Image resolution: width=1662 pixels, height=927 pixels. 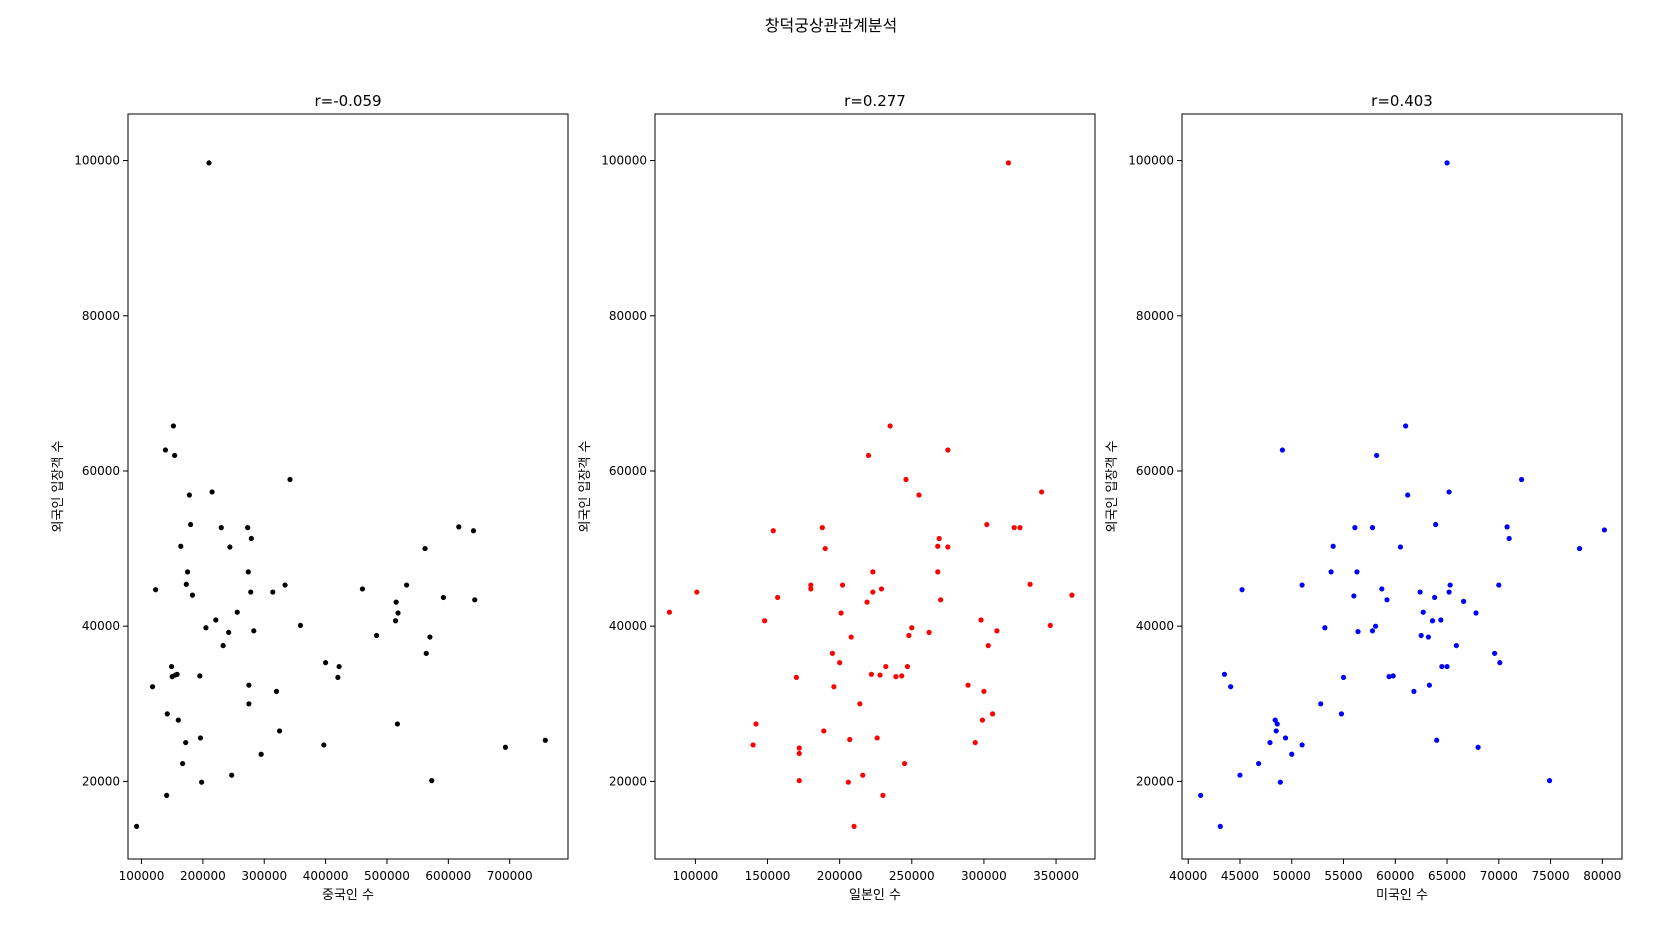 What do you see at coordinates (1602, 876) in the screenshot?
I see `x-tick-label: 80000` at bounding box center [1602, 876].